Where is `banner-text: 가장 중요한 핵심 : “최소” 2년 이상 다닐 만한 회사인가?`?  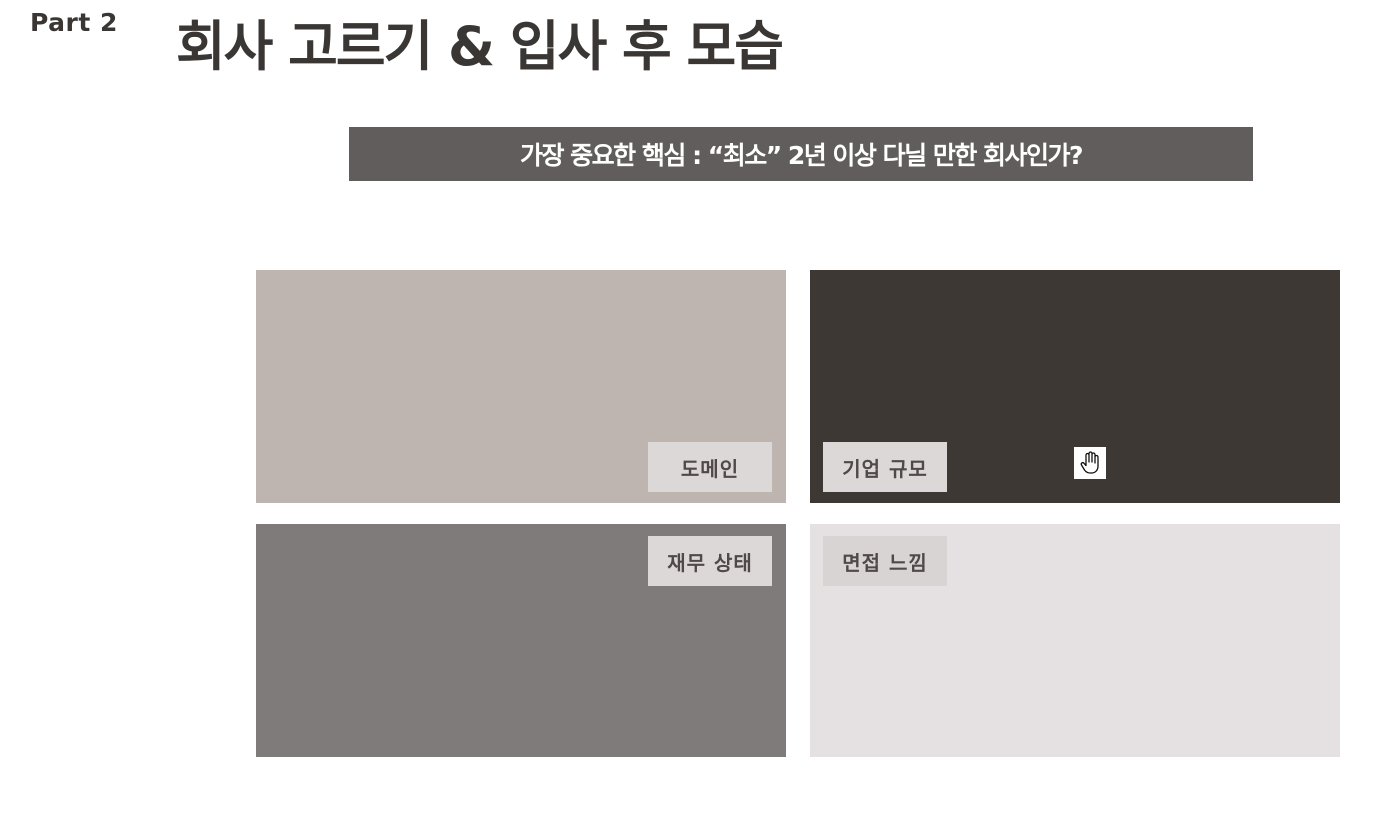 banner-text: 가장 중요한 핵심 : “최소” 2년 이상 다닐 만한 회사인가? is located at coordinates (801, 155).